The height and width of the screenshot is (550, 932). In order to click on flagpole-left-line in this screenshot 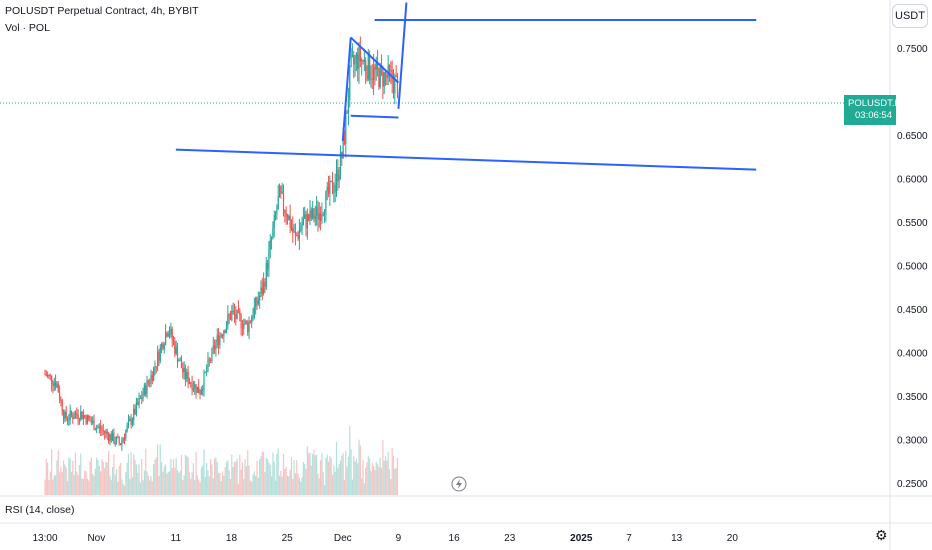, I will do `click(346, 89)`.